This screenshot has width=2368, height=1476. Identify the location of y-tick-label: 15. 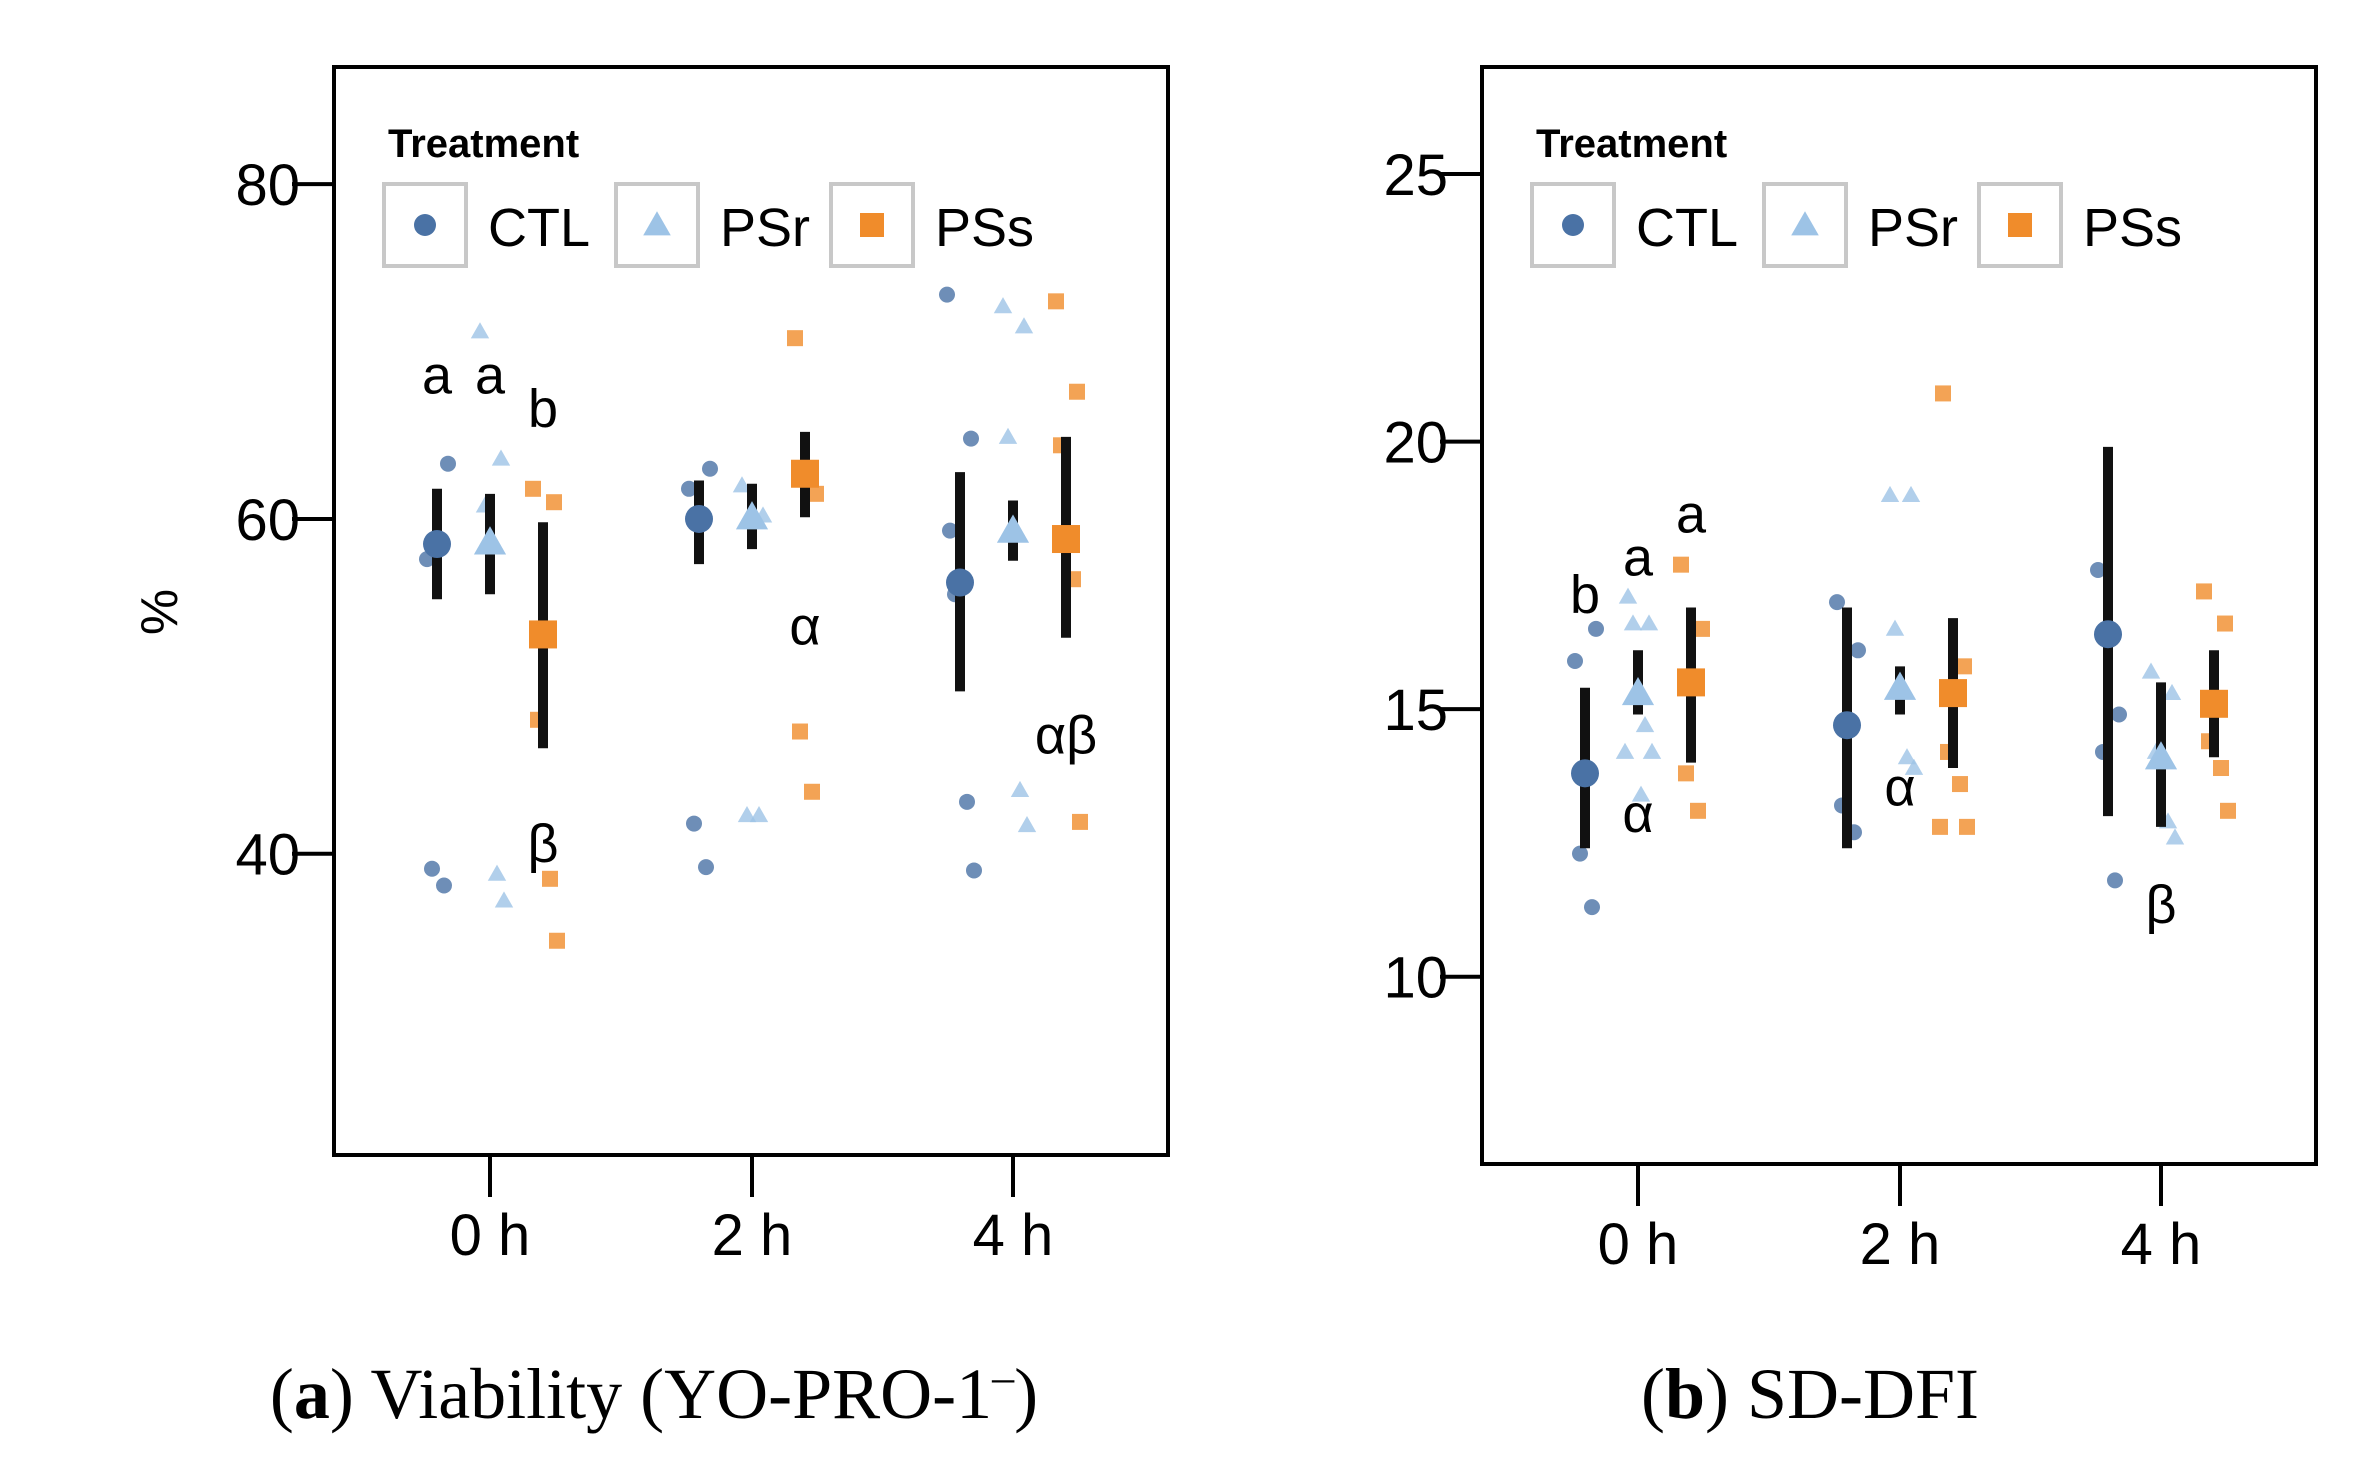
(1415, 710).